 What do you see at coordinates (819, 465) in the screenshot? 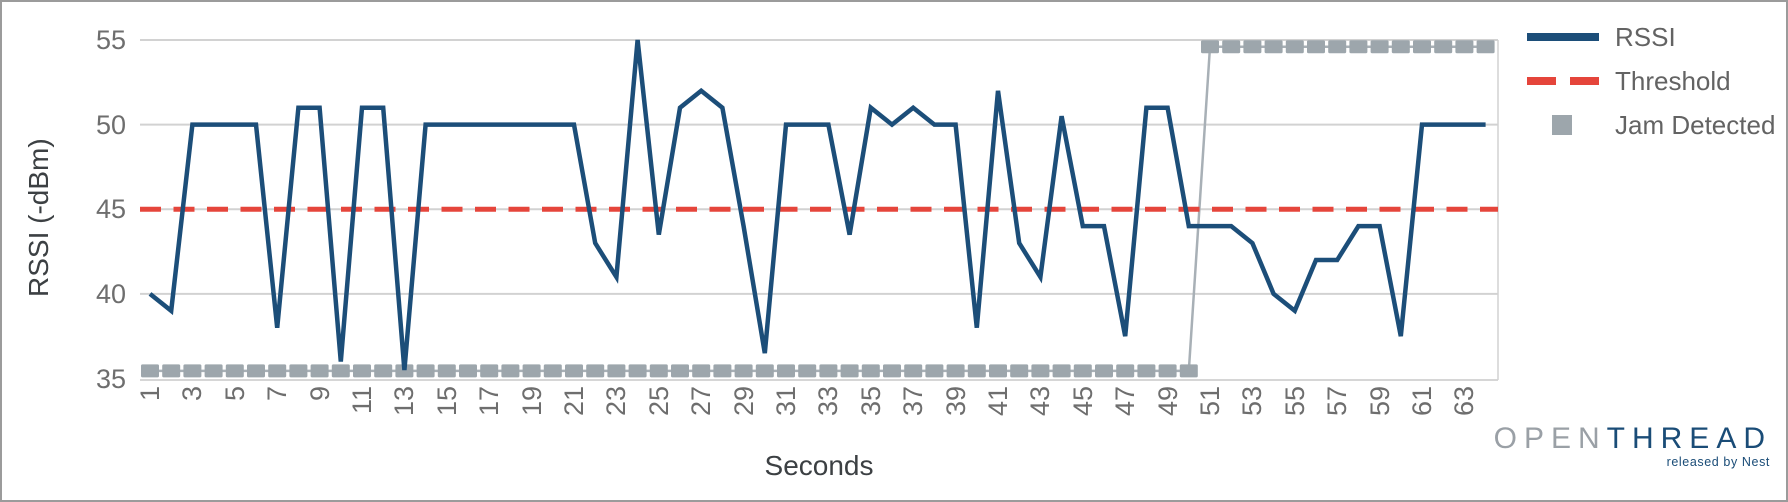
I see `x-axis-title: Seconds` at bounding box center [819, 465].